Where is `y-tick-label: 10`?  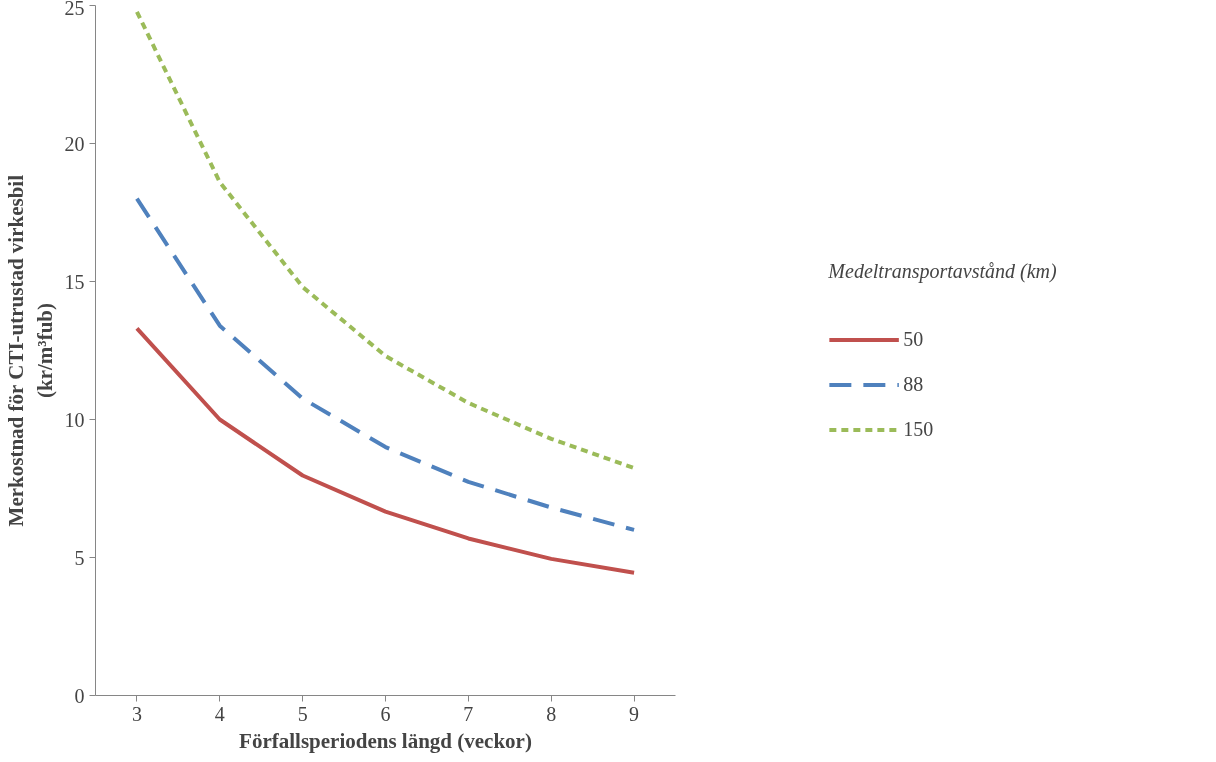
y-tick-label: 10 is located at coordinates (74, 419).